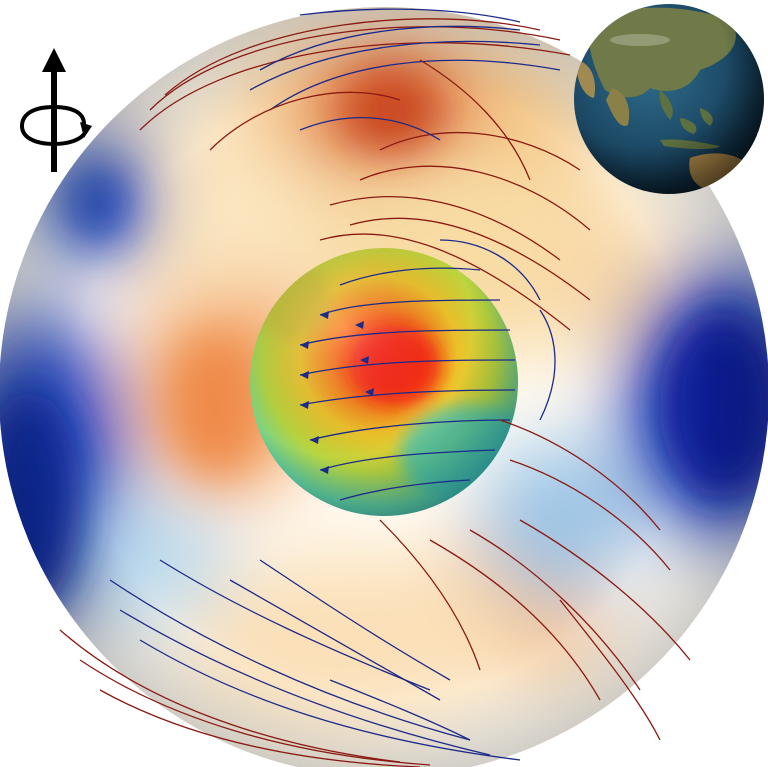  I want to click on streamlines-core, so click(427, 370).